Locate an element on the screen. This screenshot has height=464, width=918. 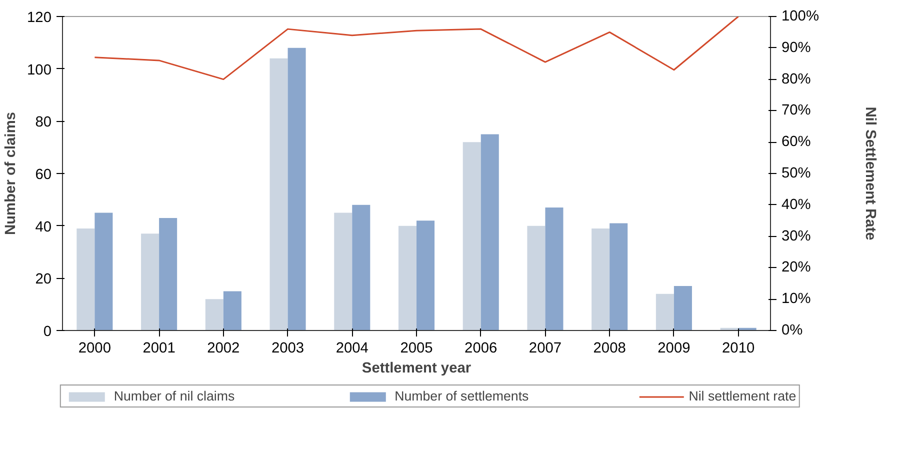
y2-tick-label: 70% is located at coordinates (796, 110).